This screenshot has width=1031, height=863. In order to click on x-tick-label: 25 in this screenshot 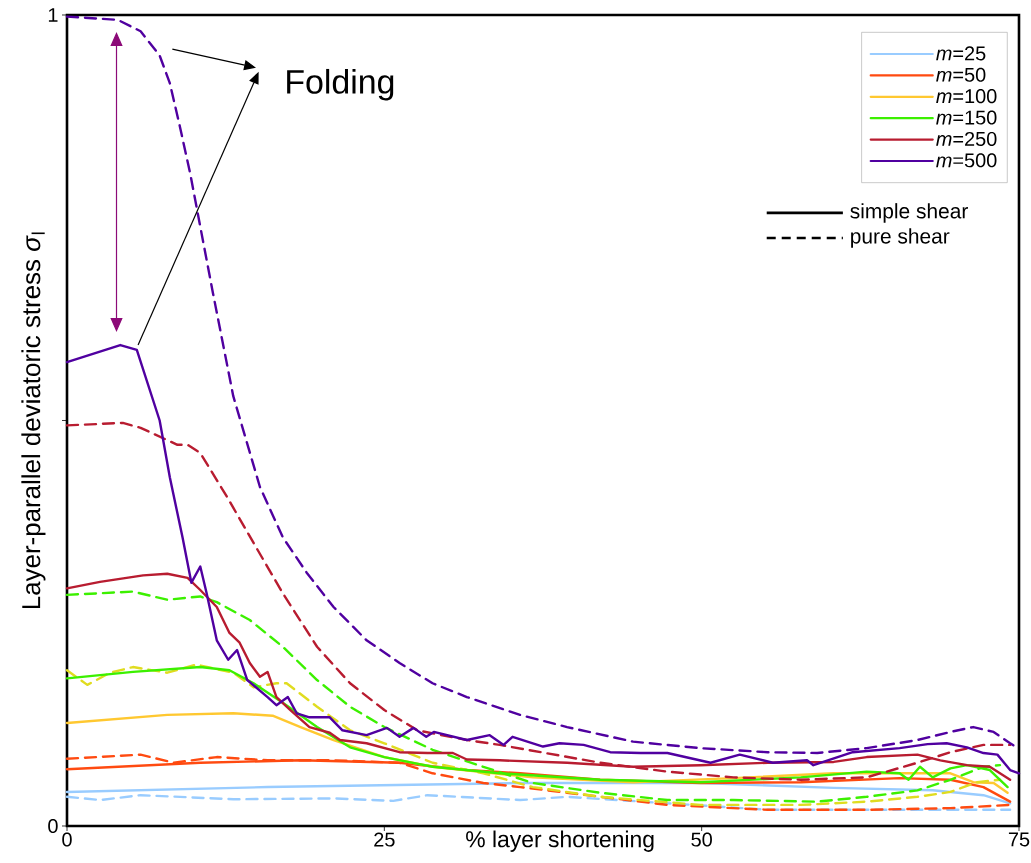, I will do `click(384, 839)`.